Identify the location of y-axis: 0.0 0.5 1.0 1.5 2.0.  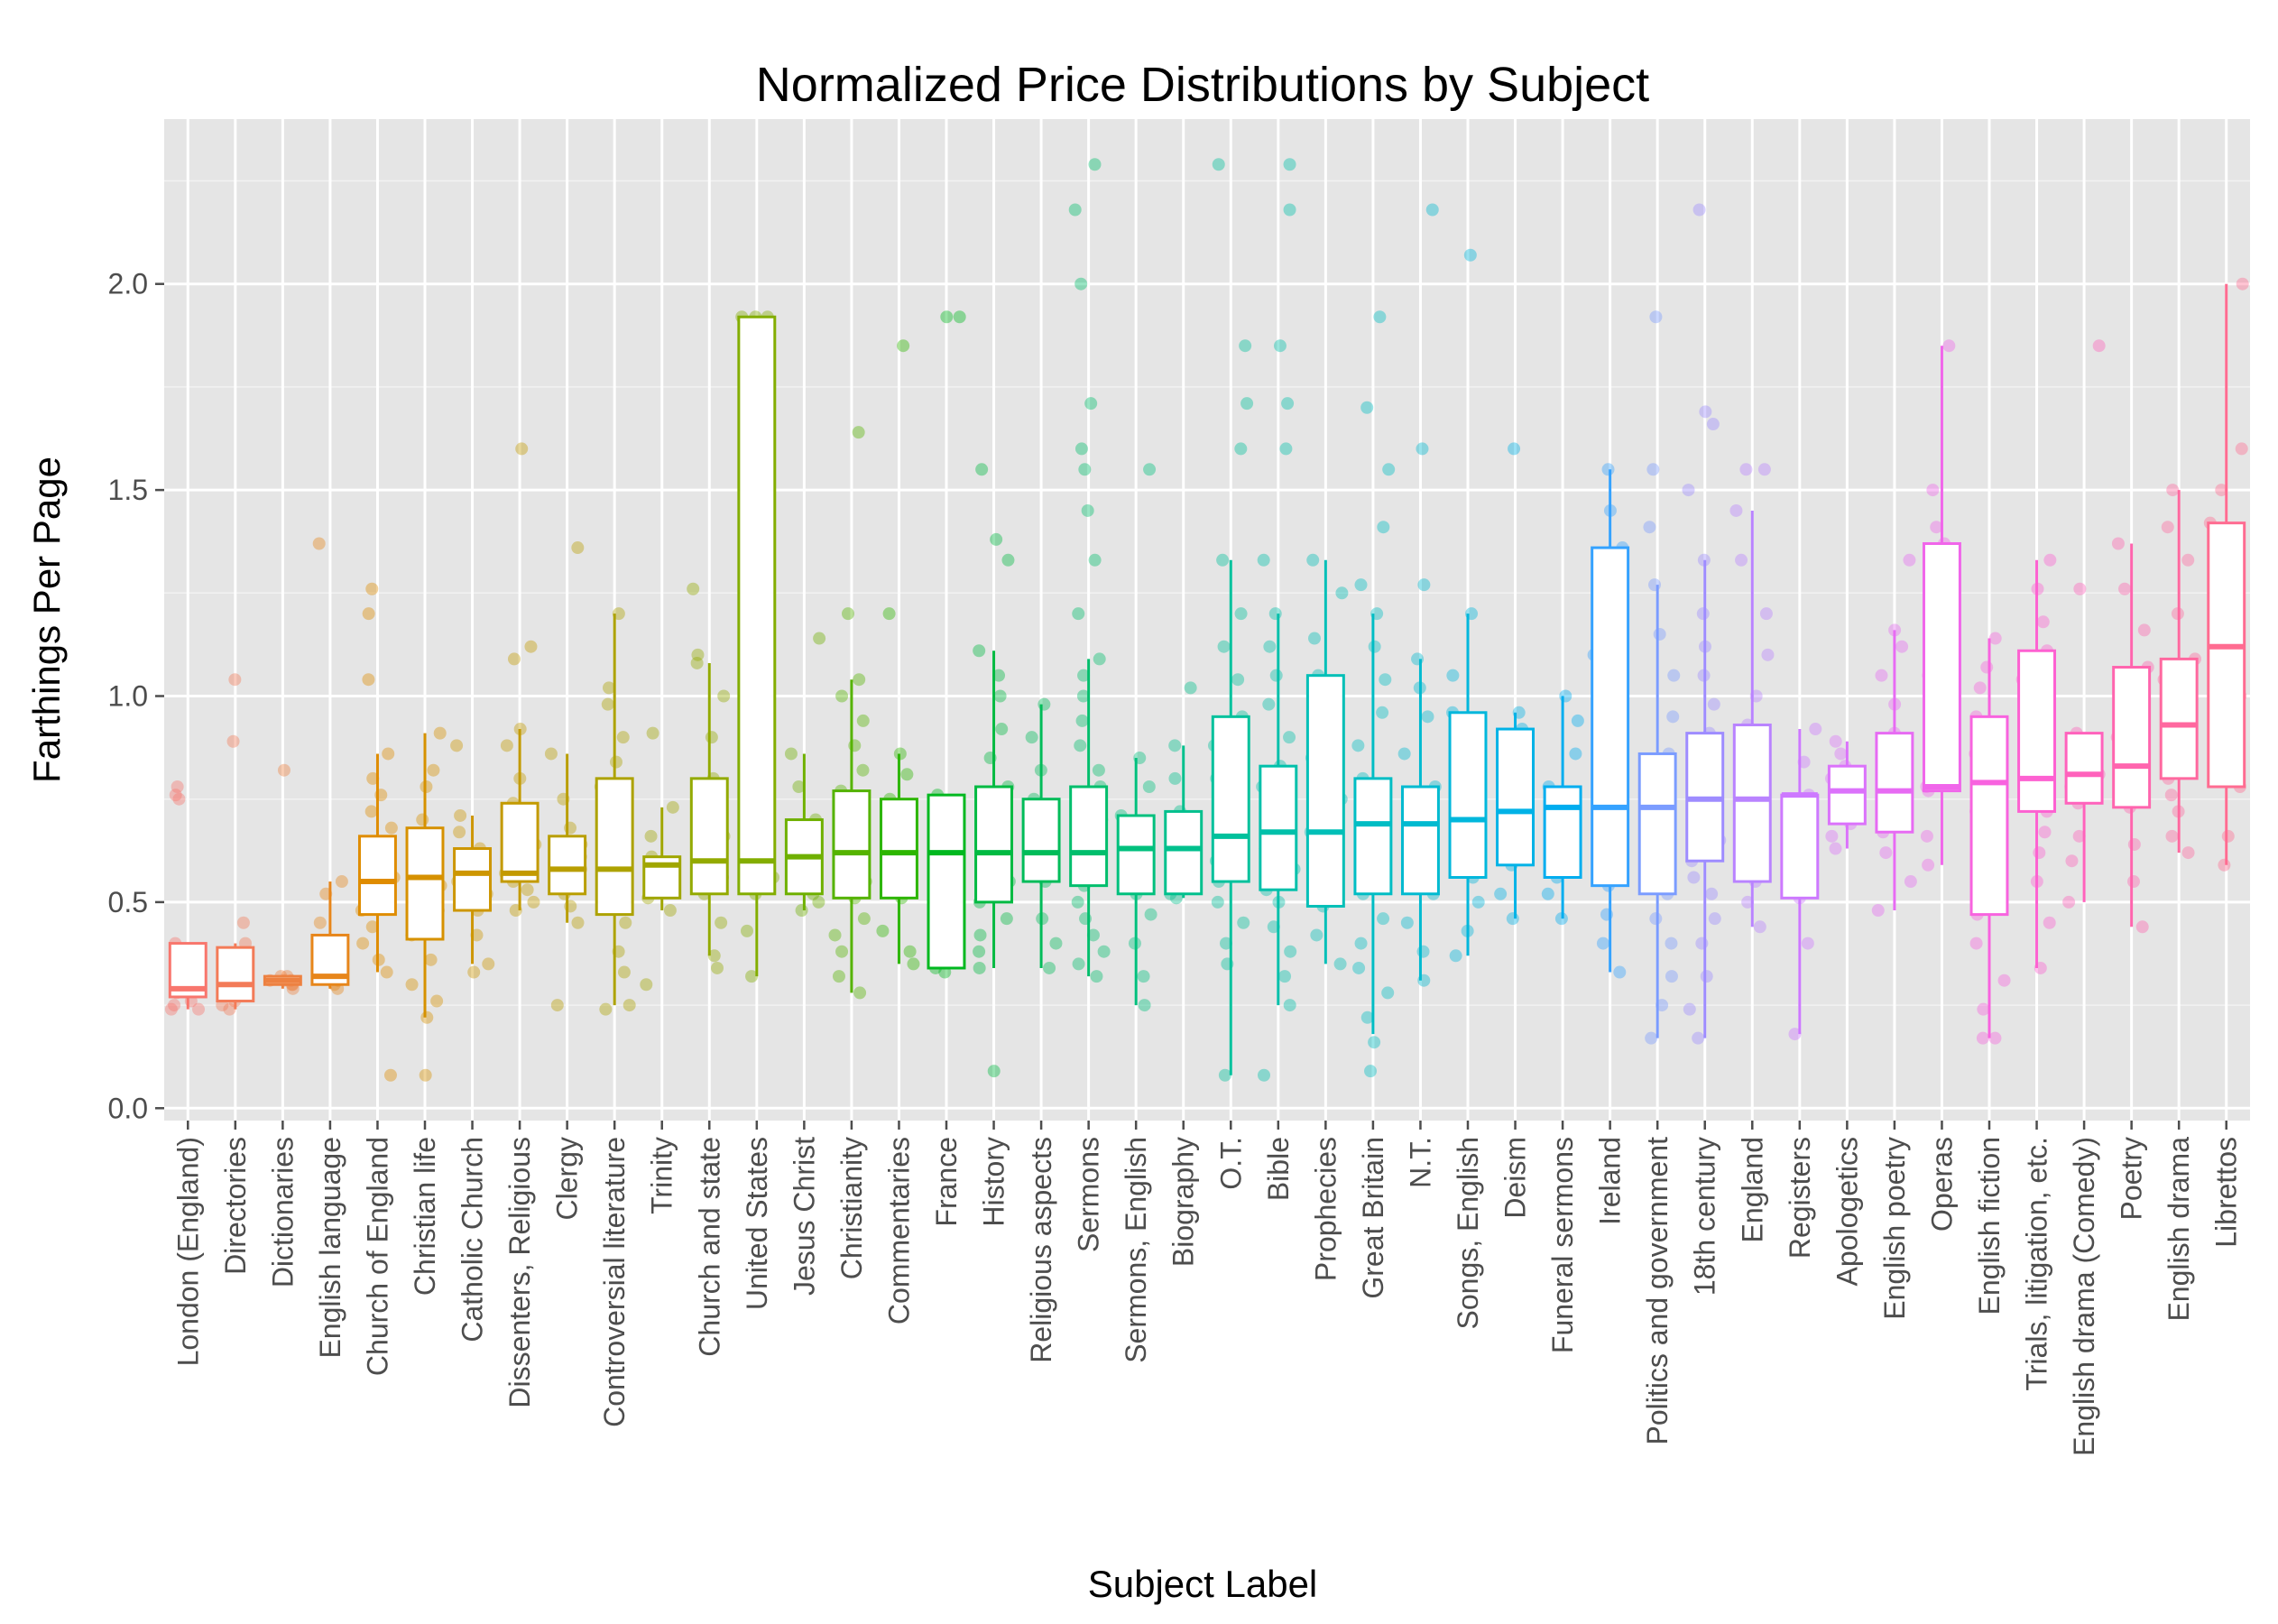
(136, 696).